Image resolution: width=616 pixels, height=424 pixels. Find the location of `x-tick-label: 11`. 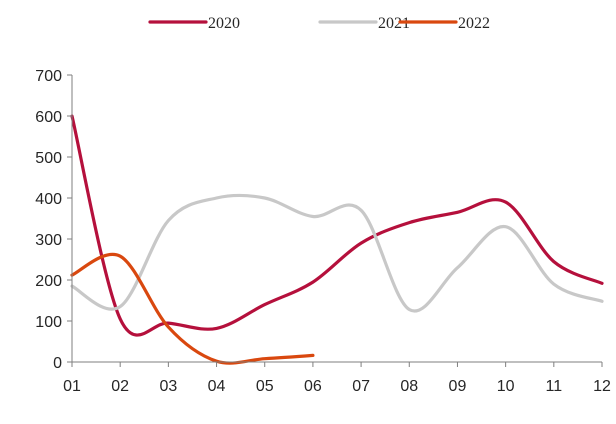

x-tick-label: 11 is located at coordinates (554, 386).